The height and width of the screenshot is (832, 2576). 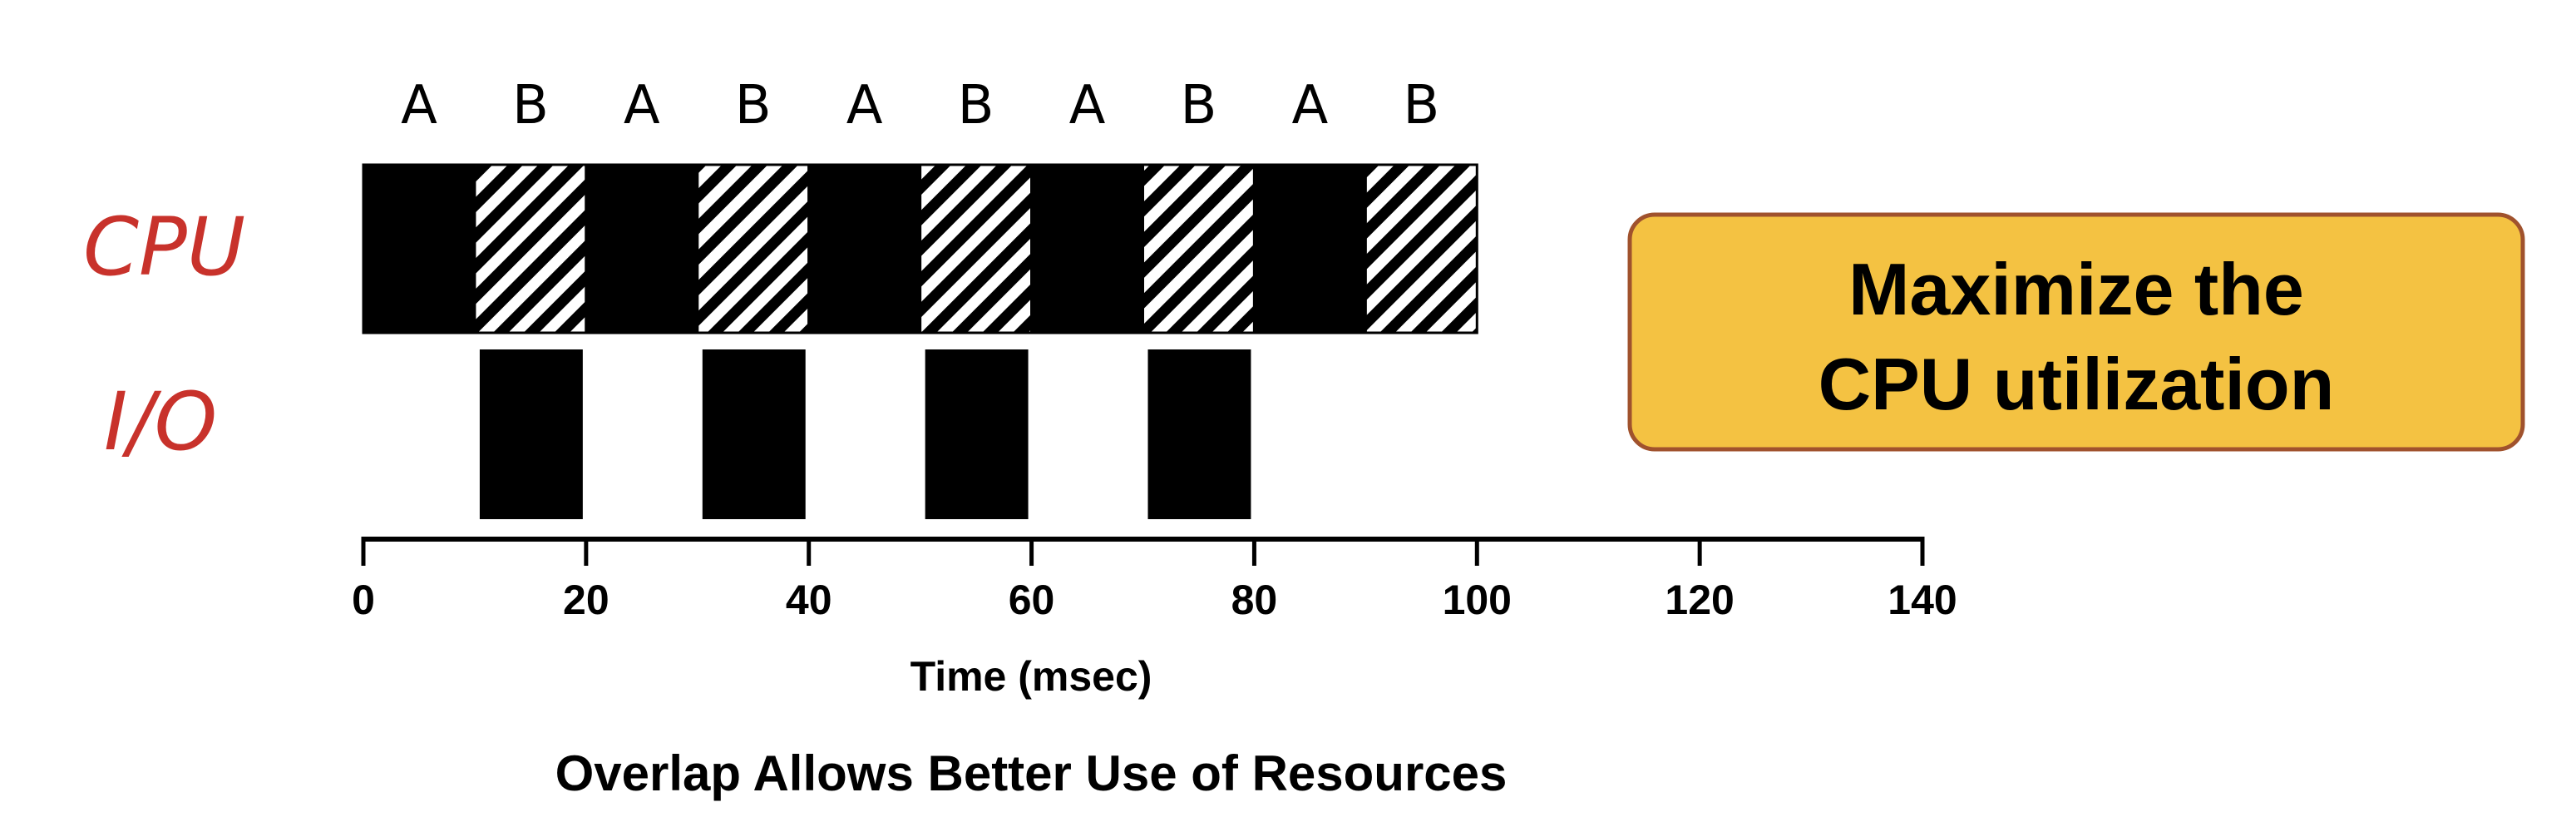 I want to click on time-axis: 0 20 40 60 80 100 120 140, so click(x=1154, y=580).